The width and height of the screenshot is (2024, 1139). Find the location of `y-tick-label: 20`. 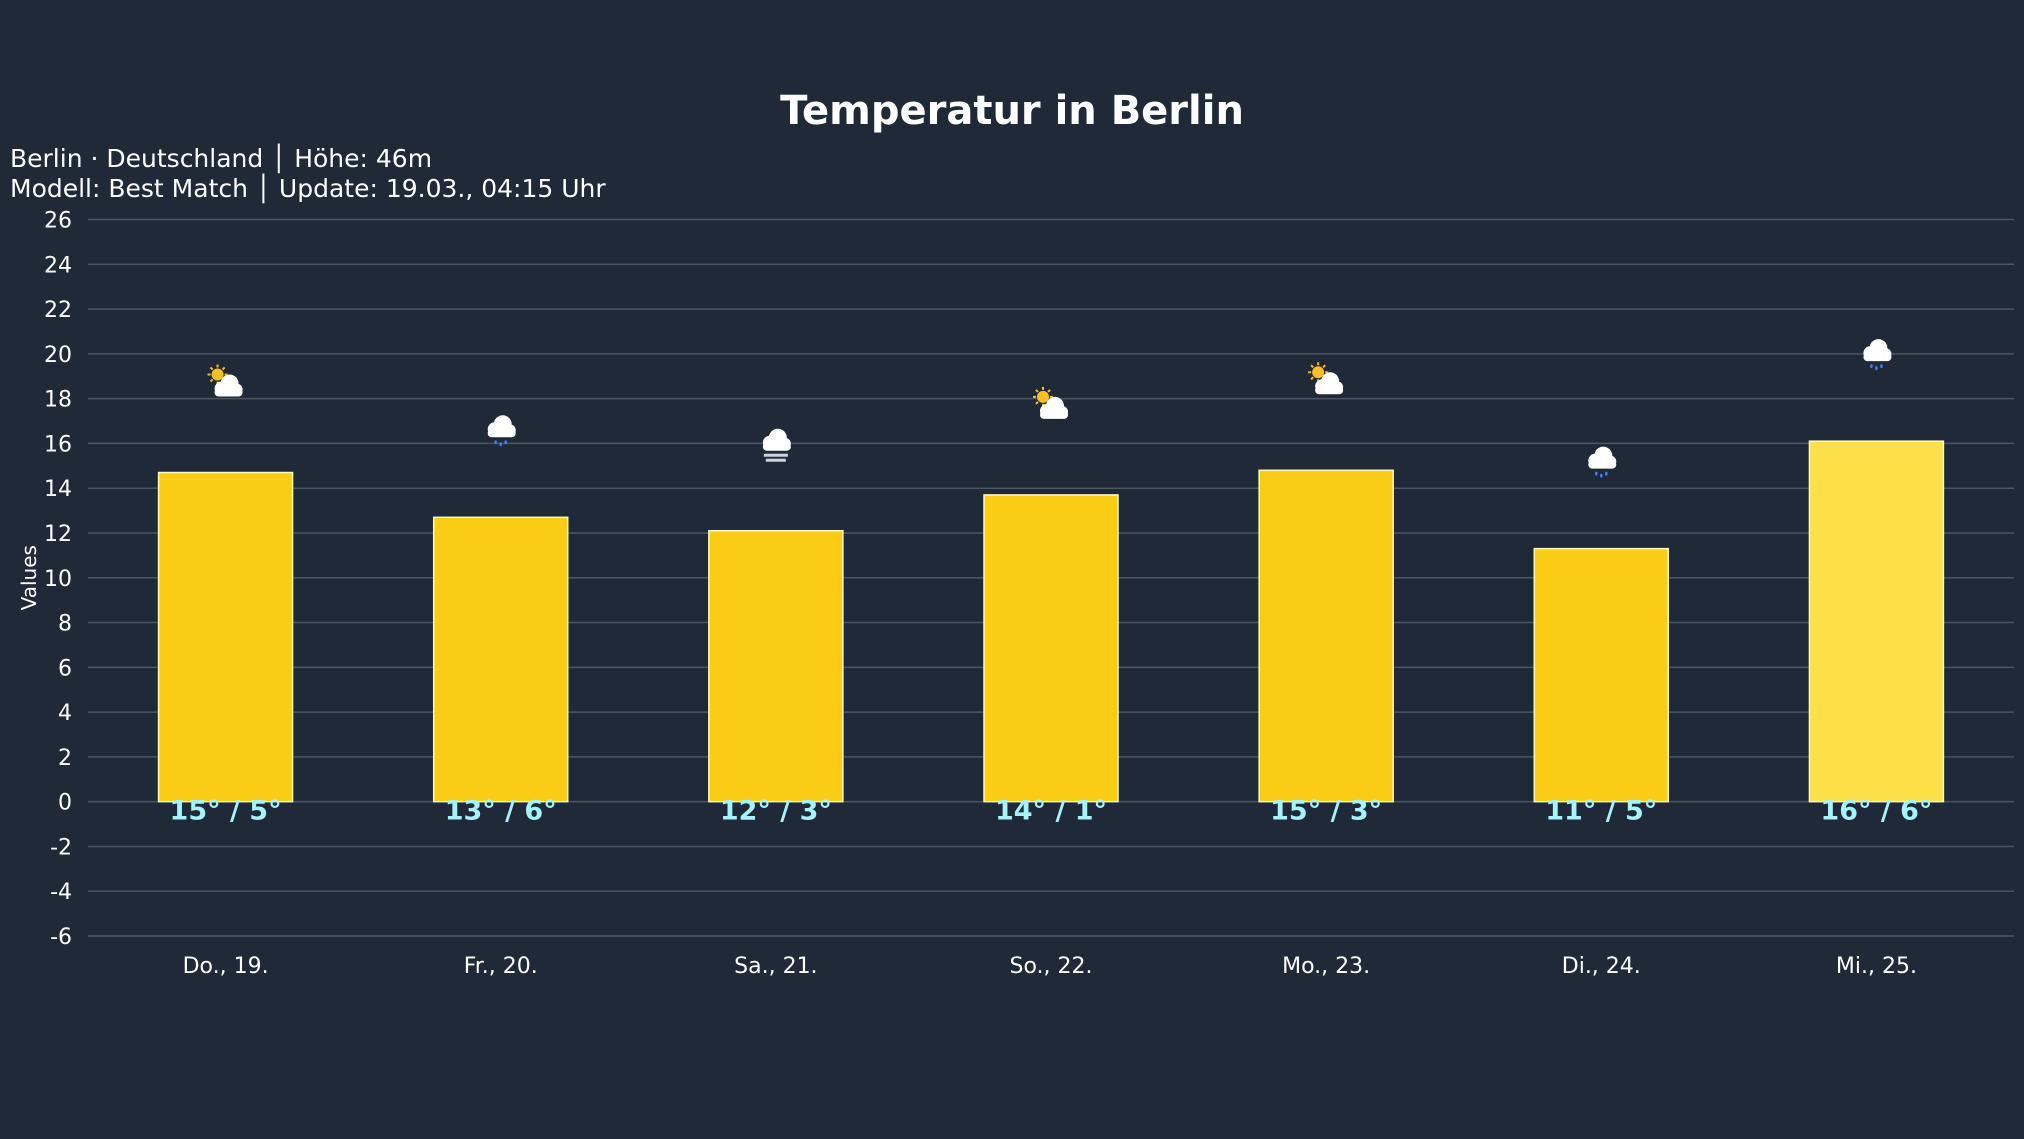

y-tick-label: 20 is located at coordinates (58, 355).